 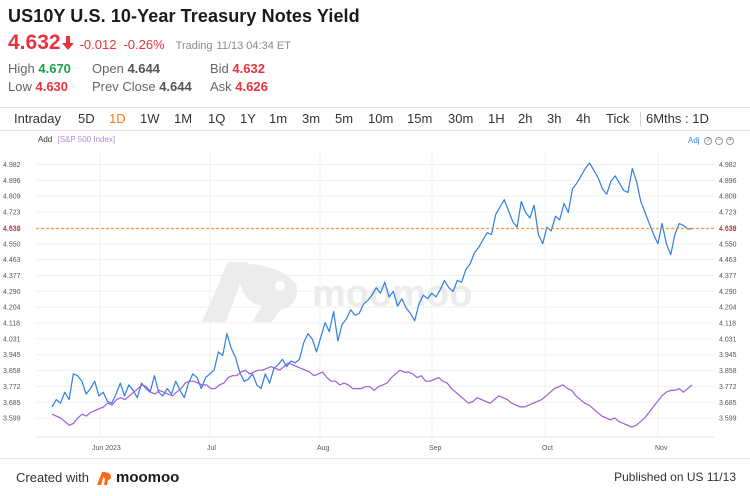 I want to click on y-tick-label-left: 4.636, so click(x=12, y=228).